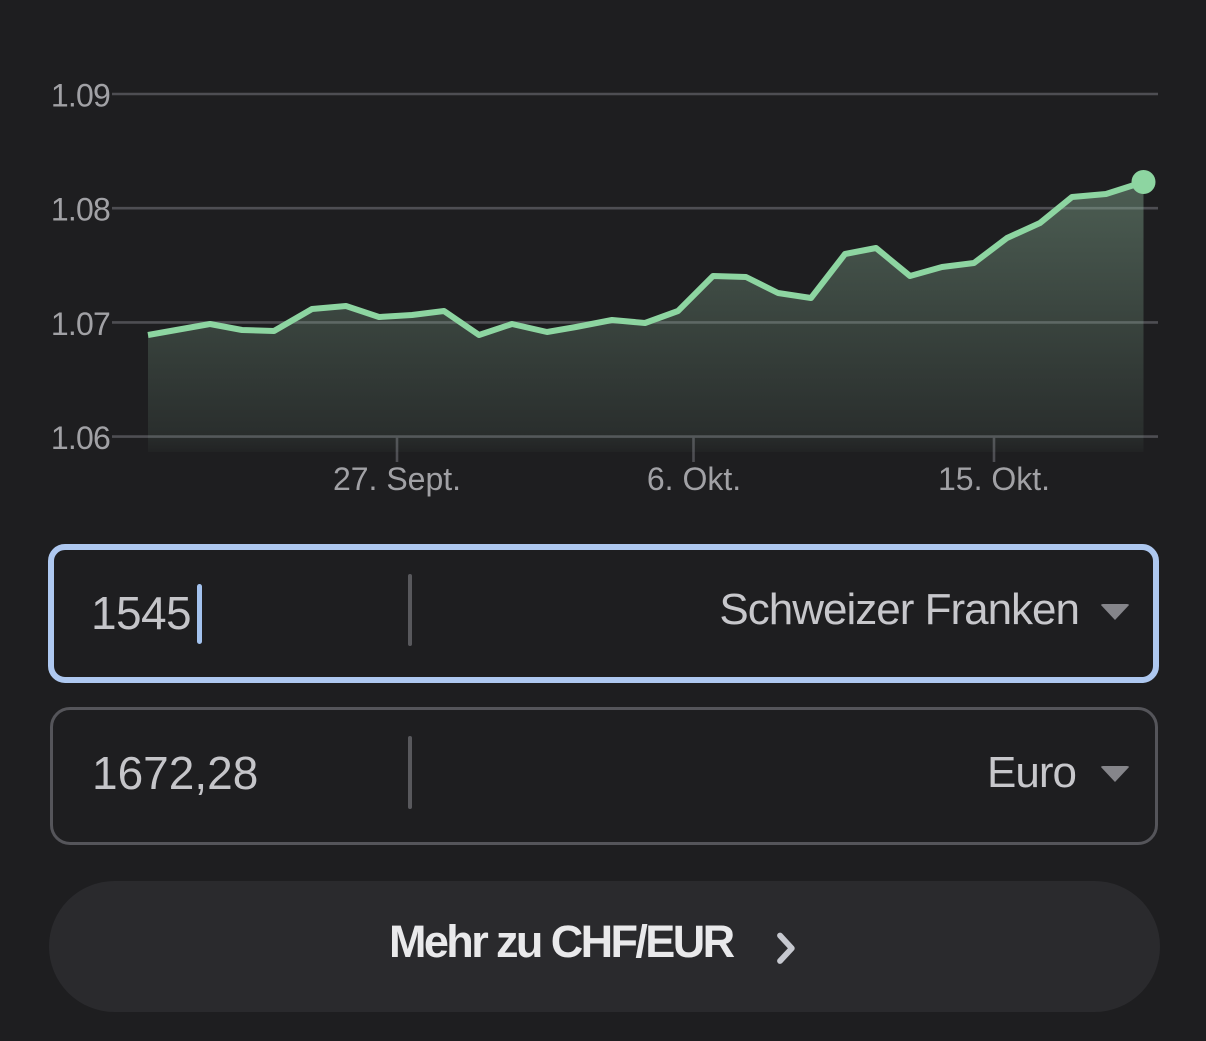 Image resolution: width=1206 pixels, height=1041 pixels. Describe the element at coordinates (80, 210) in the screenshot. I see `svg-text: 1.08` at that location.